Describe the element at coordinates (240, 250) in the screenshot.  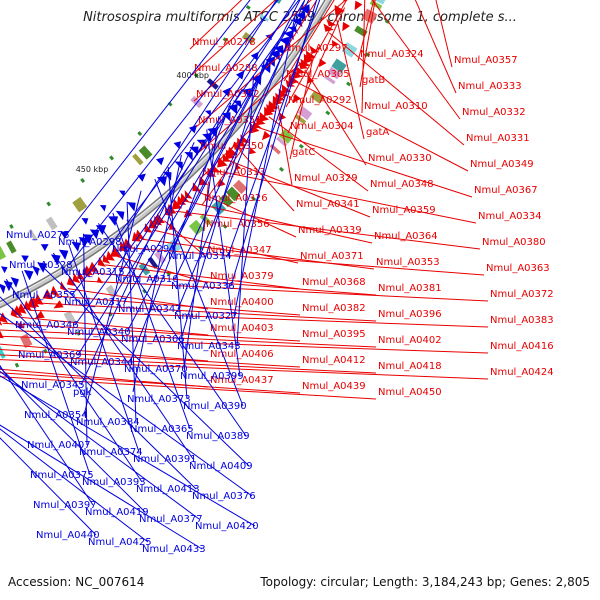
I see `forward-gene-label: Nmul_A0347` at that location.